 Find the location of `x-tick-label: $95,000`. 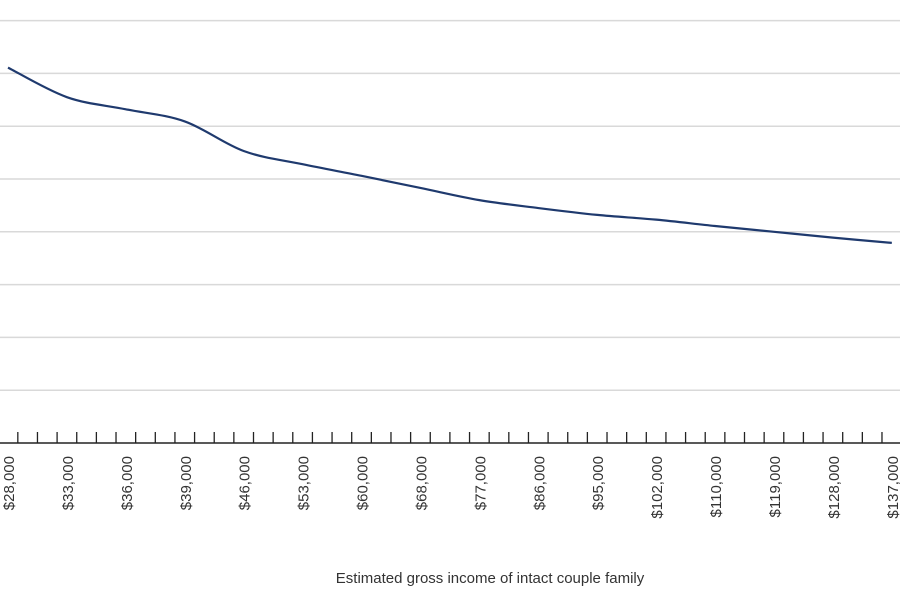

x-tick-label: $95,000 is located at coordinates (598, 483).